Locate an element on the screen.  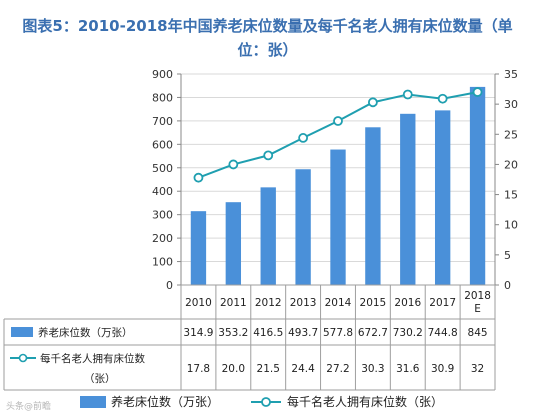
bar-data-label: 845 is located at coordinates (478, 333).